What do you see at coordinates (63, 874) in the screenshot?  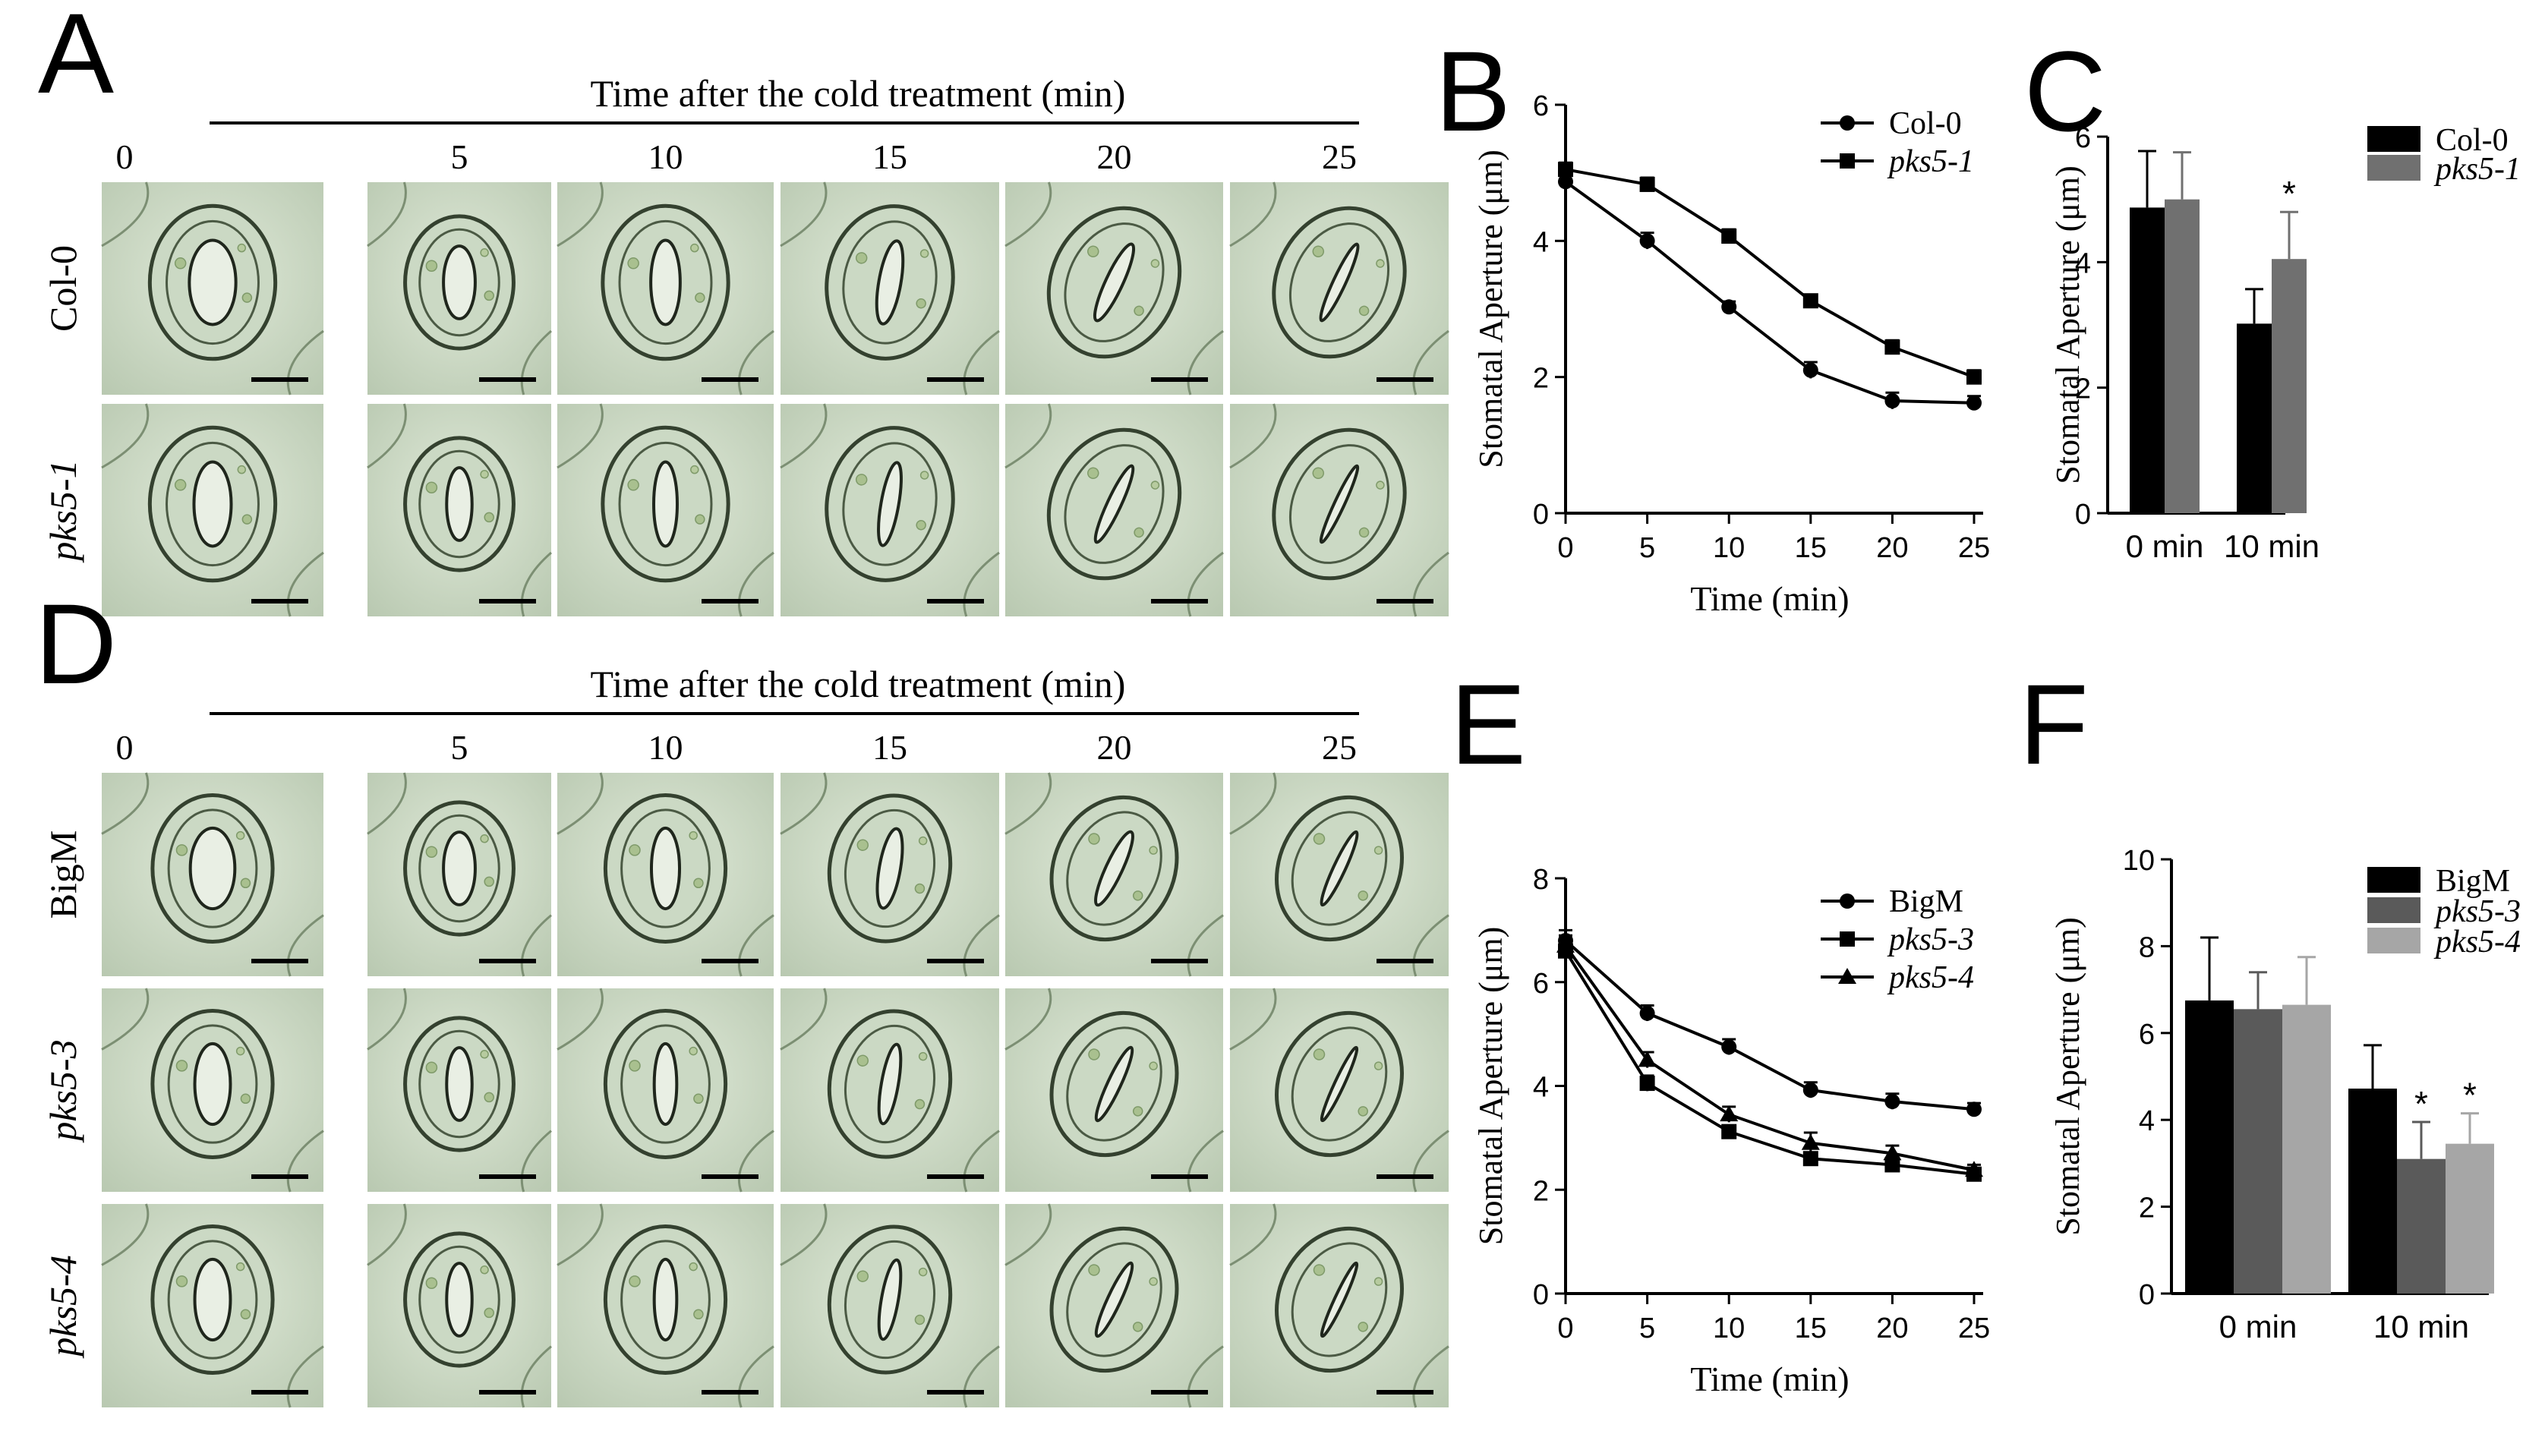 I see `row-label: BigM` at bounding box center [63, 874].